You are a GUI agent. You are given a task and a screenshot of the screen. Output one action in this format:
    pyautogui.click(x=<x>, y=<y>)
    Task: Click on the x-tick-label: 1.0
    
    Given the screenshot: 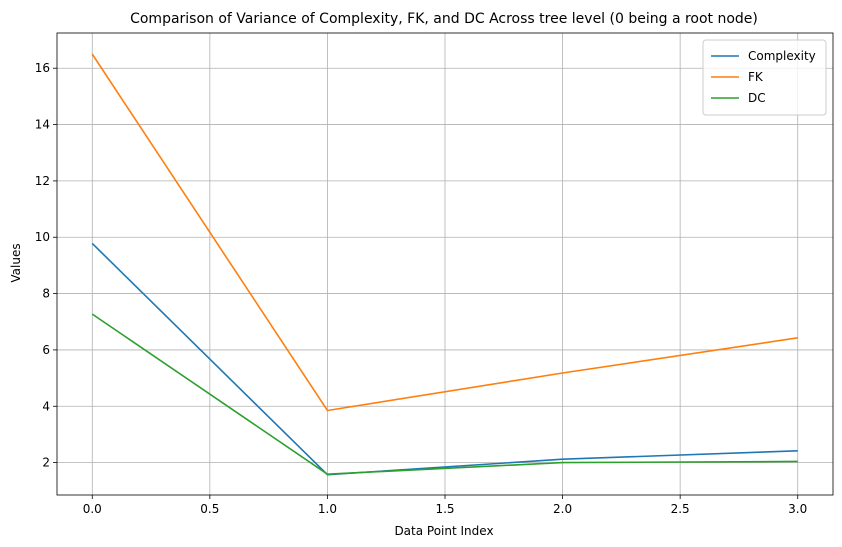 What is the action you would take?
    pyautogui.click(x=327, y=509)
    